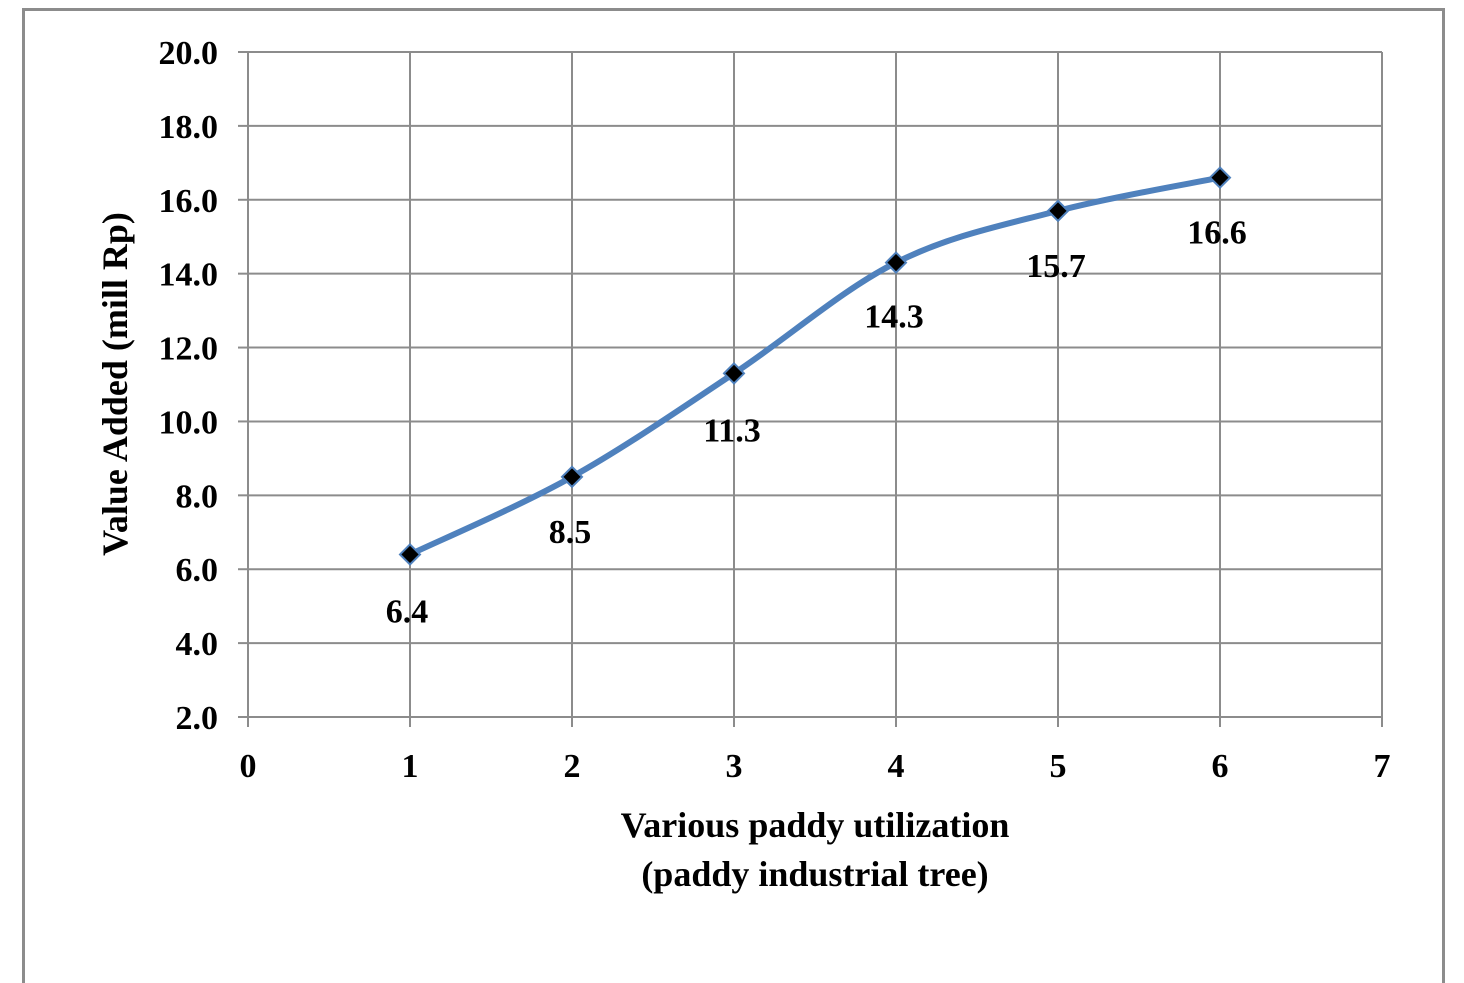 The height and width of the screenshot is (983, 1464). Describe the element at coordinates (1382, 766) in the screenshot. I see `x-tick-label: 7` at that location.